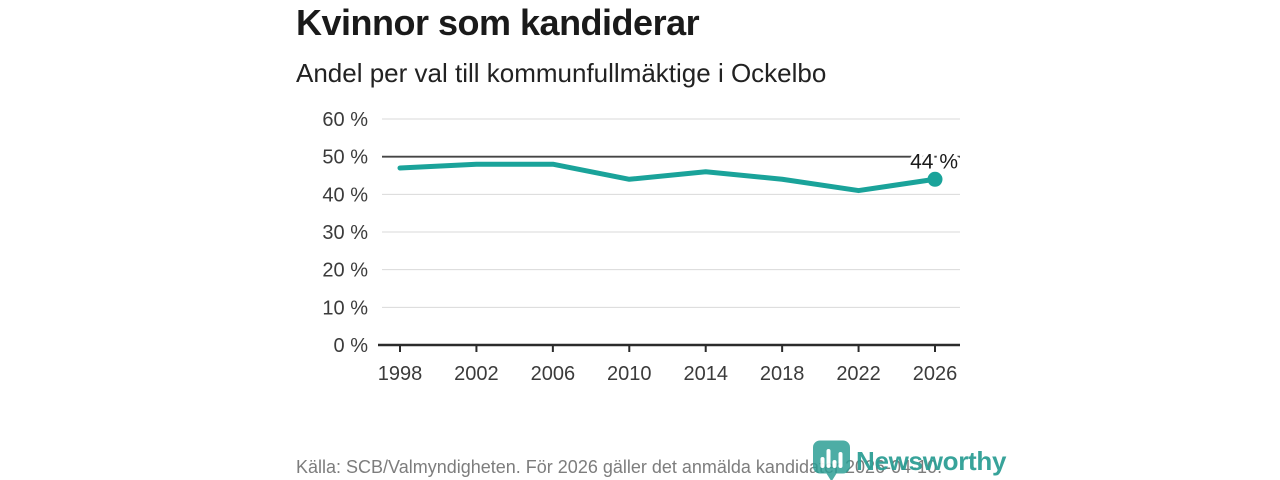 Image resolution: width=1280 pixels, height=480 pixels. What do you see at coordinates (935, 374) in the screenshot?
I see `x-tick-label: 2026` at bounding box center [935, 374].